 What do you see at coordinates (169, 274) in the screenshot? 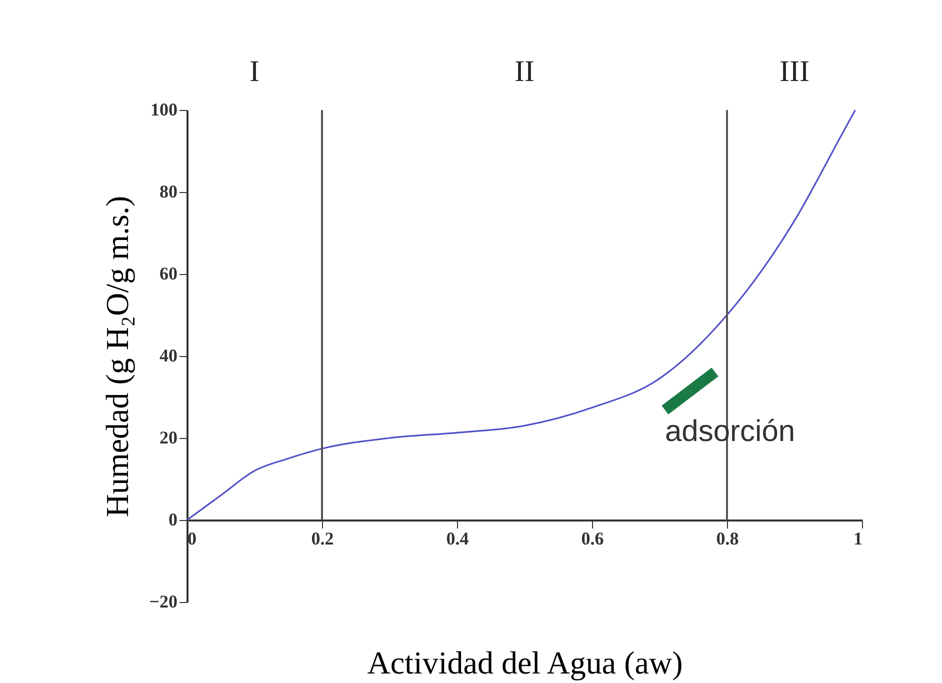
I see `y-tick-label: 60` at bounding box center [169, 274].